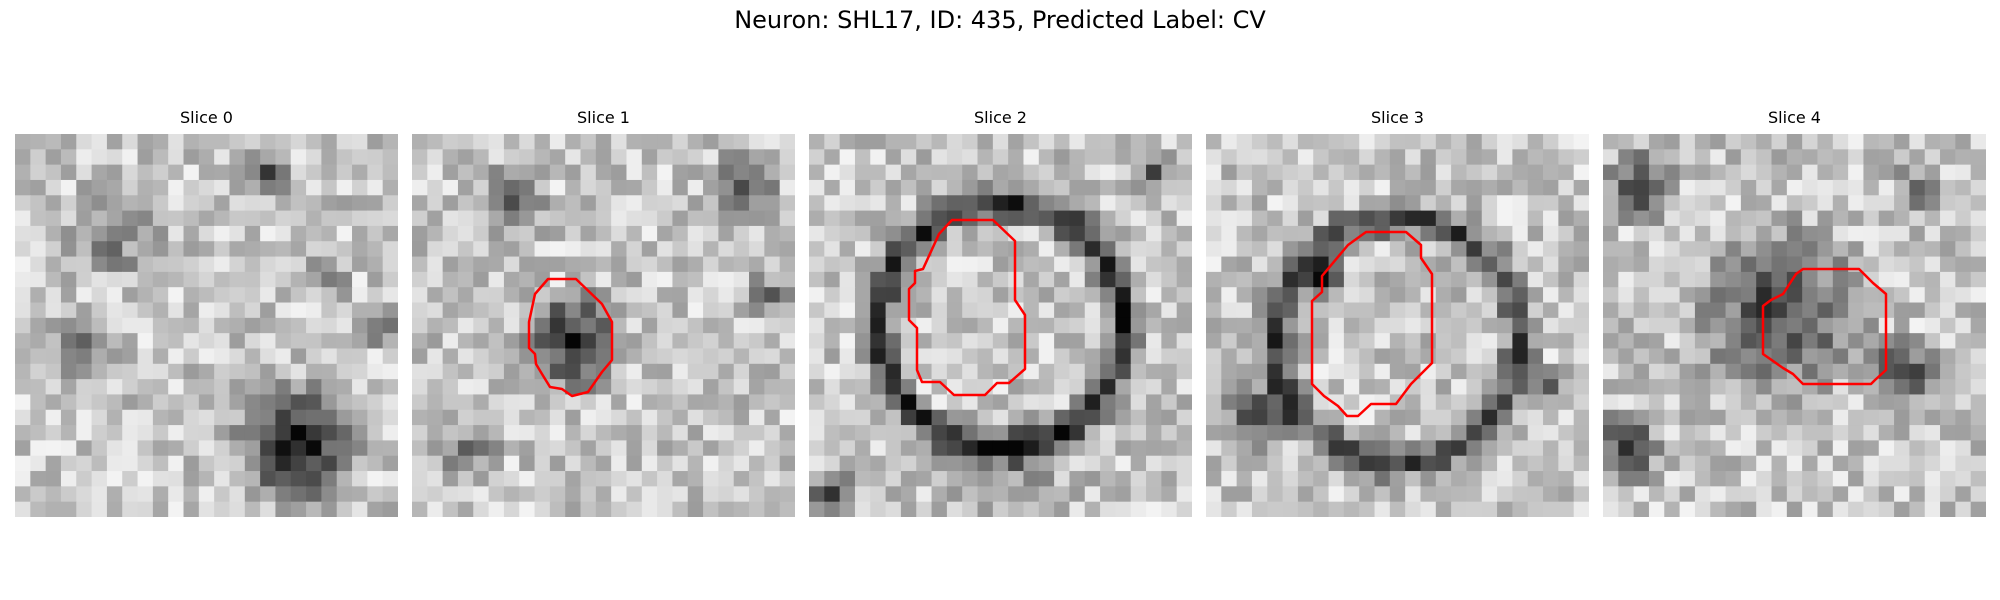 This screenshot has height=600, width=2000. I want to click on panel-title: Slice 2, so click(1000, 117).